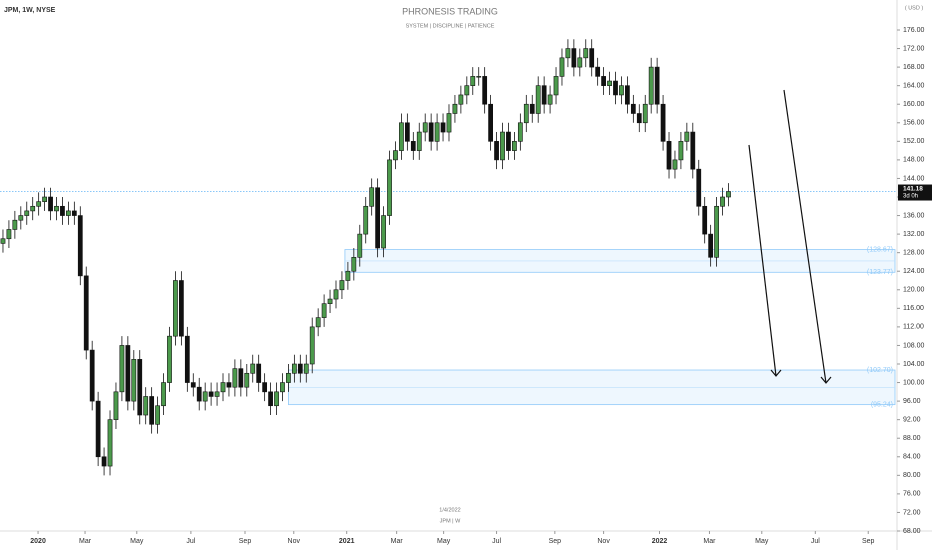  What do you see at coordinates (914, 30) in the screenshot?
I see `y-tick-label: 176.00` at bounding box center [914, 30].